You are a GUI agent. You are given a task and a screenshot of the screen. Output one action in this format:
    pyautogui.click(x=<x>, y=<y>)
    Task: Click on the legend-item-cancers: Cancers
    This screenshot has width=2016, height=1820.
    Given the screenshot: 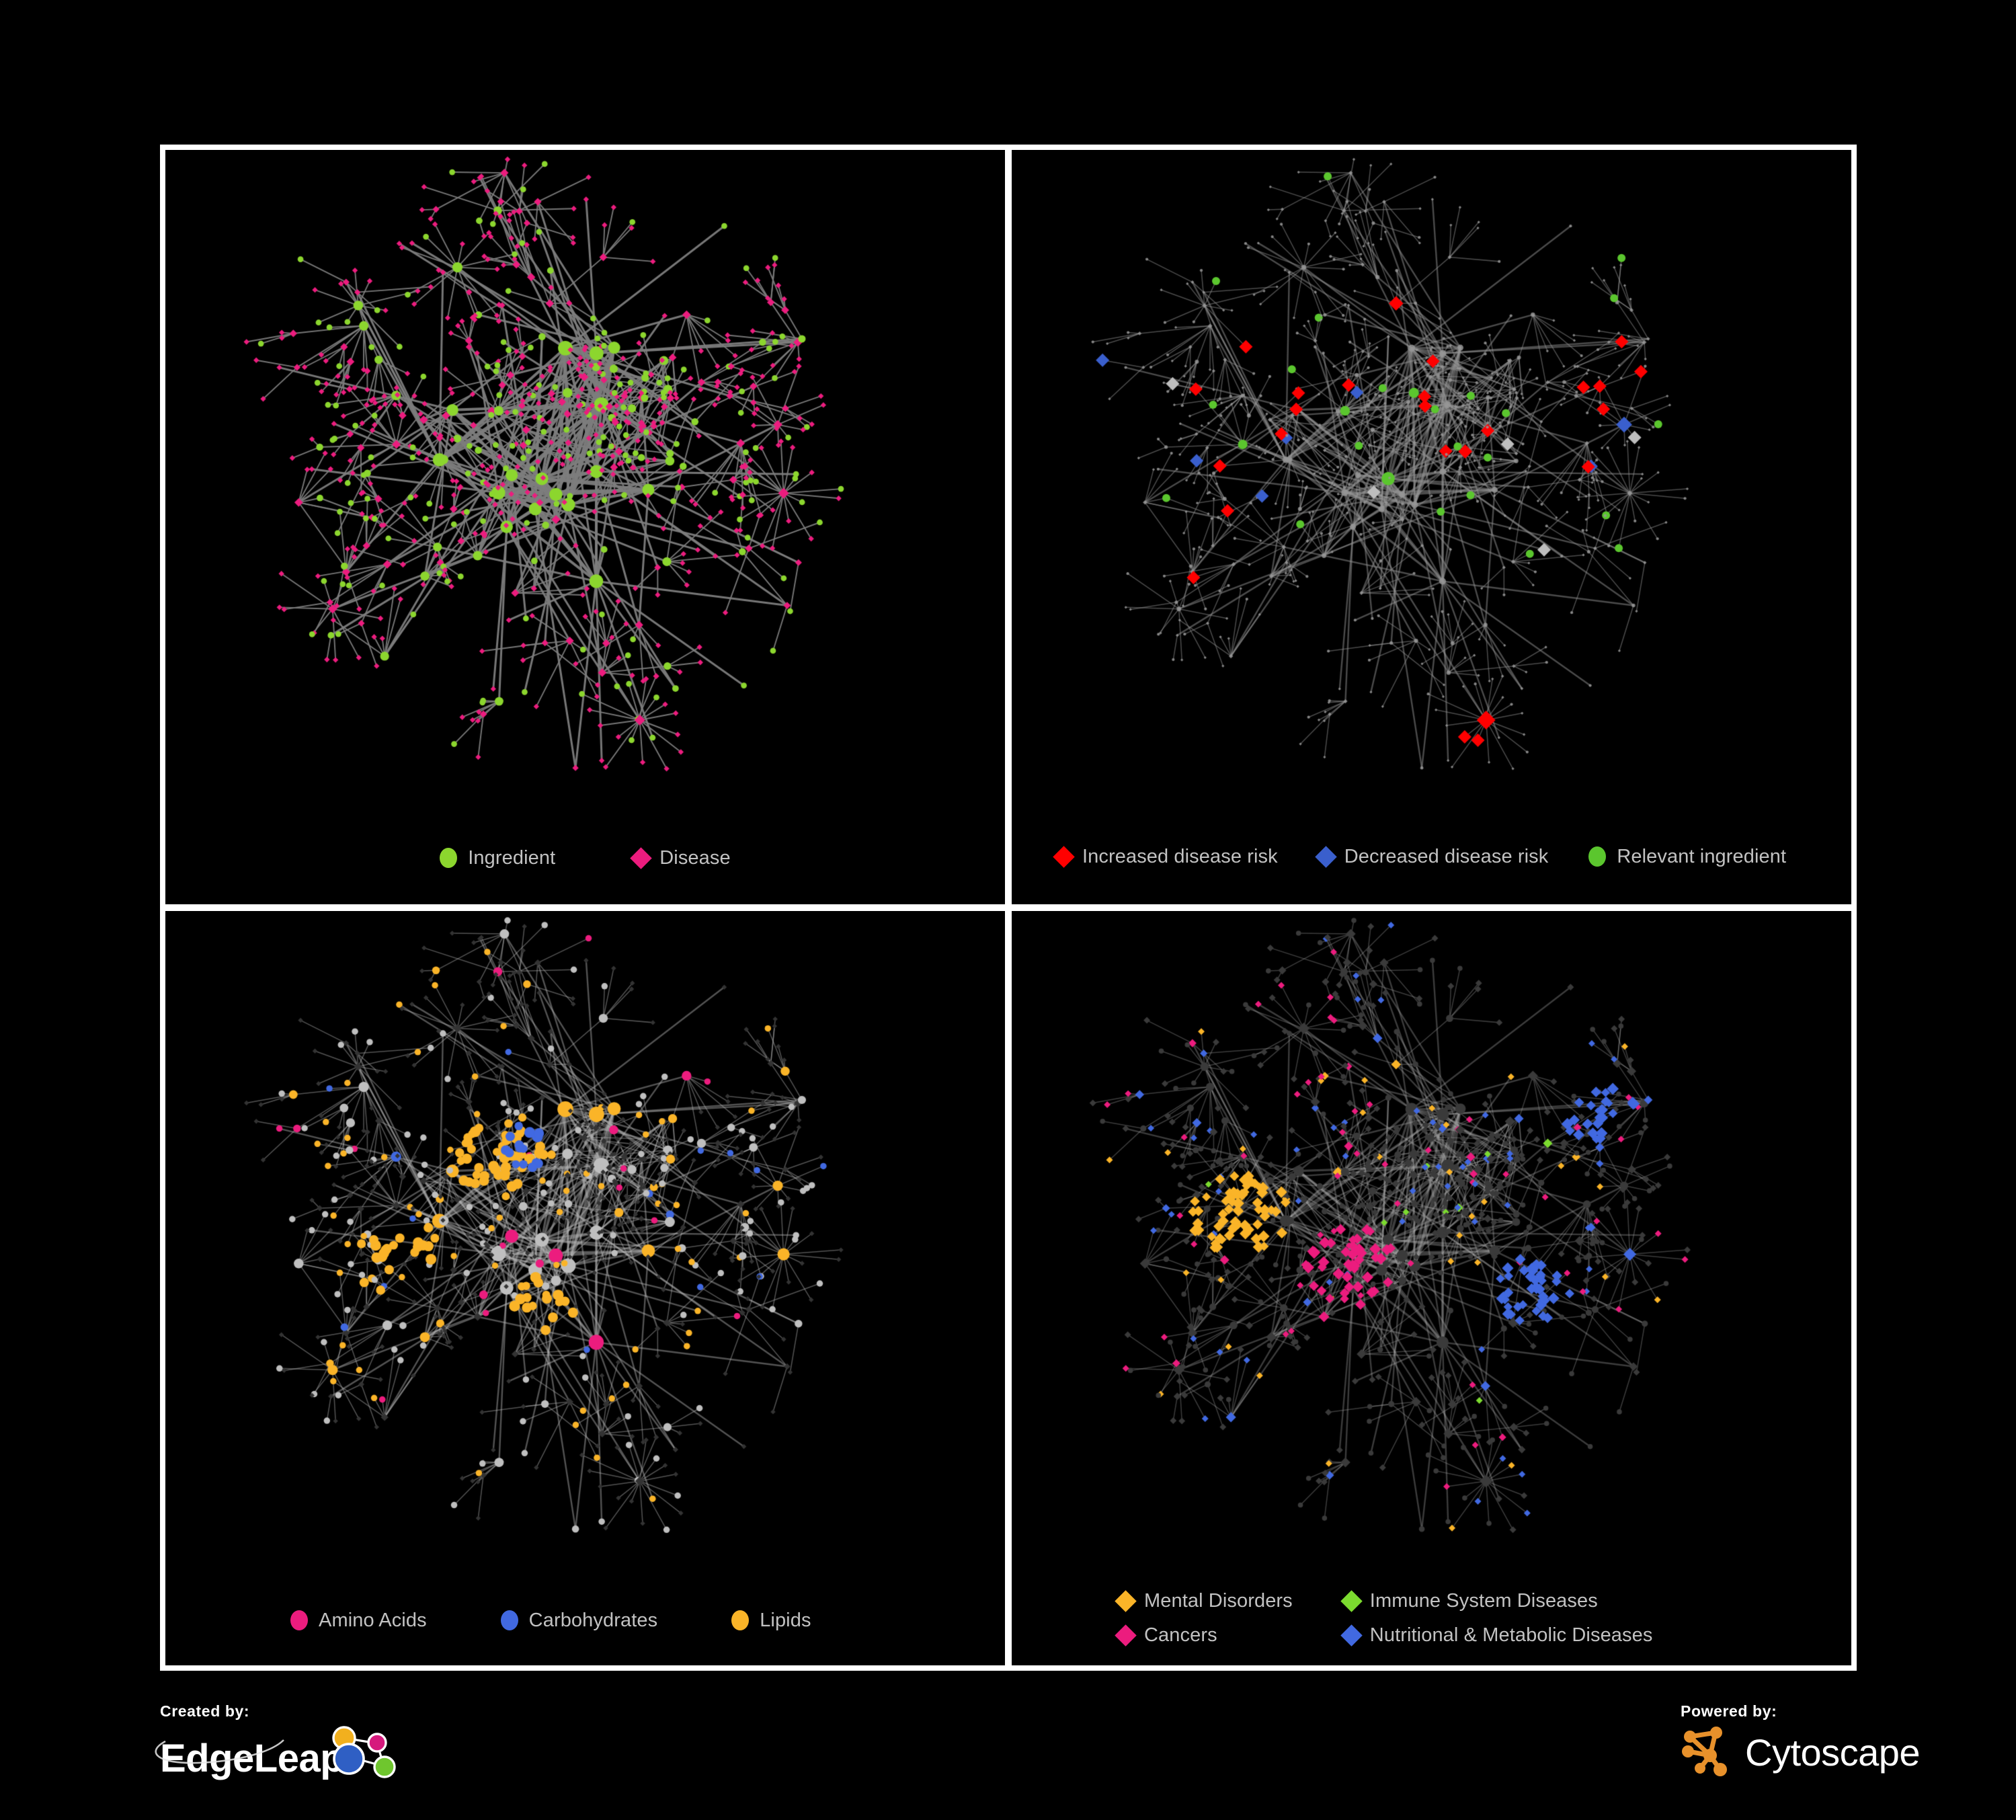 What is the action you would take?
    pyautogui.click(x=1204, y=1635)
    